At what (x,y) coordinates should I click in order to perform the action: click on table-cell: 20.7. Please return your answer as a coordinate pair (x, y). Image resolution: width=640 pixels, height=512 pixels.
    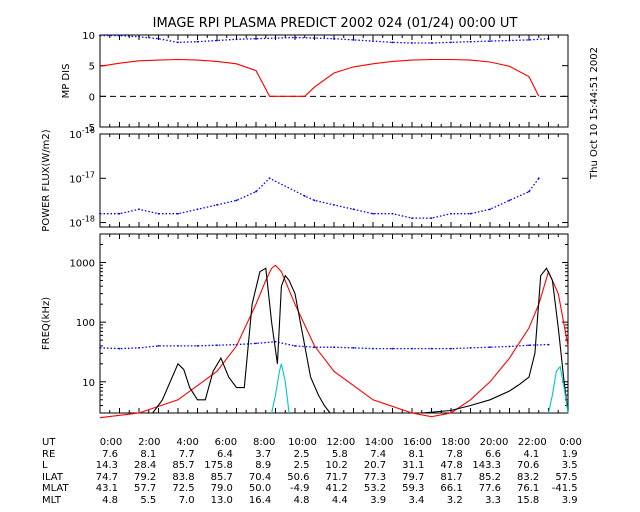
    Looking at the image, I should click on (375, 465).